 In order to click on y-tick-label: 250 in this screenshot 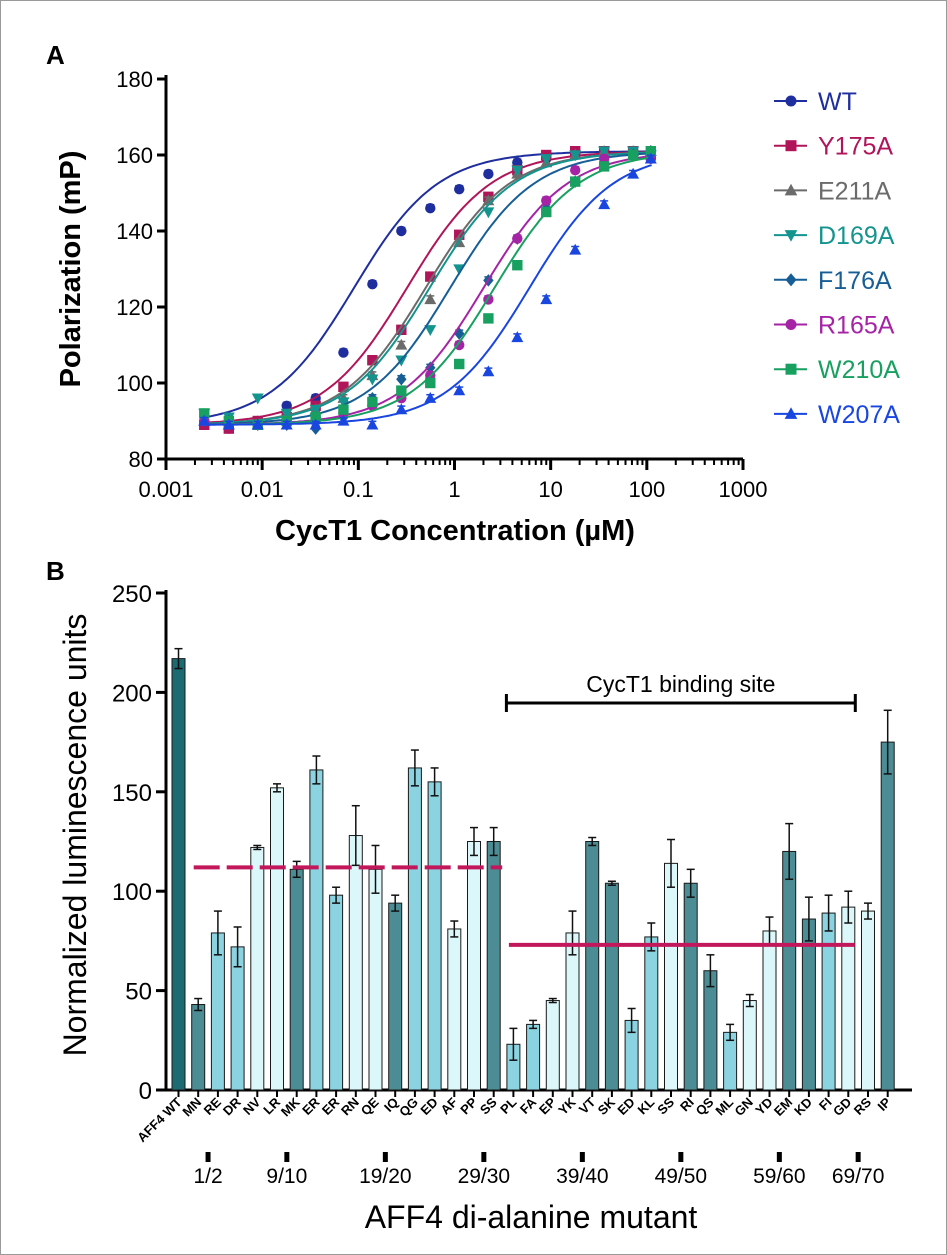, I will do `click(132, 594)`.